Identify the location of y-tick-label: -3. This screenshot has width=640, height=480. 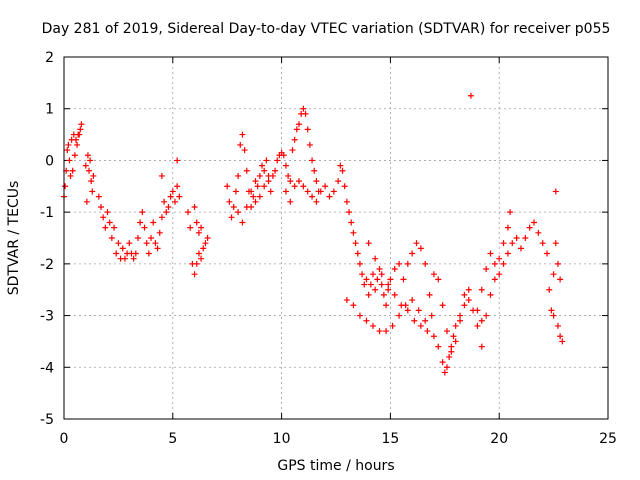
(47, 317).